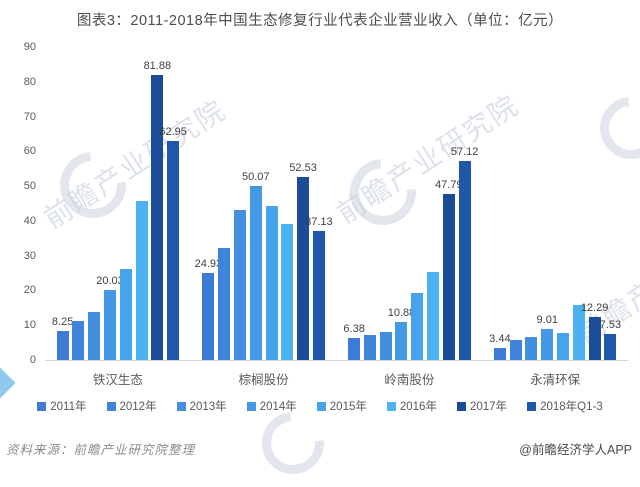 This screenshot has height=487, width=640. I want to click on bar-2013年-永清环保, so click(531, 348).